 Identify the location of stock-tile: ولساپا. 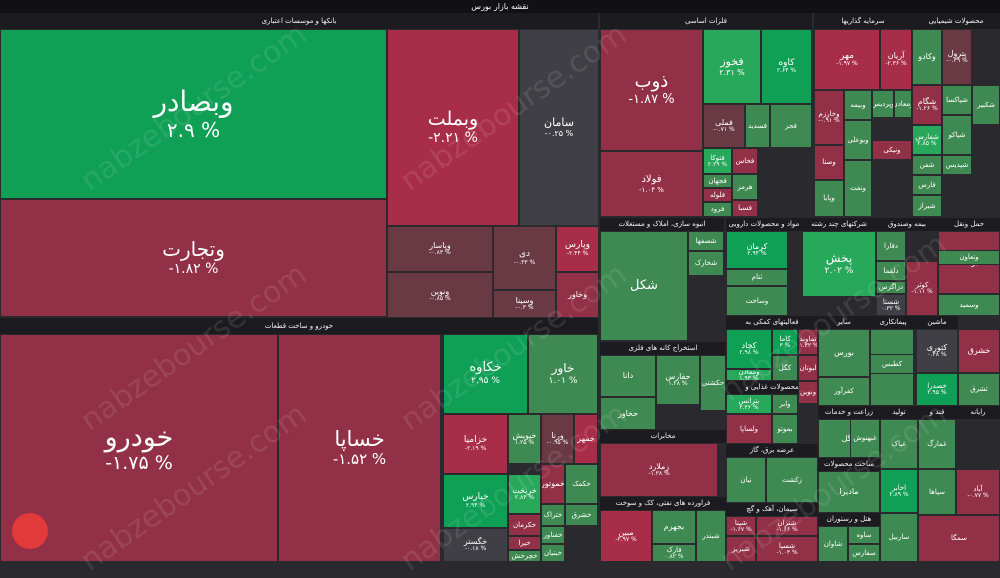
(749, 429).